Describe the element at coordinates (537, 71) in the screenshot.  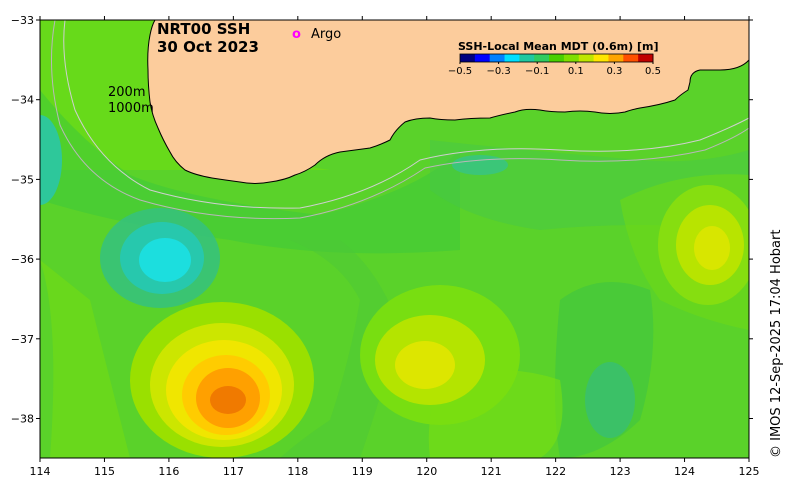
I see `colorbar-tick-label: −0.1` at that location.